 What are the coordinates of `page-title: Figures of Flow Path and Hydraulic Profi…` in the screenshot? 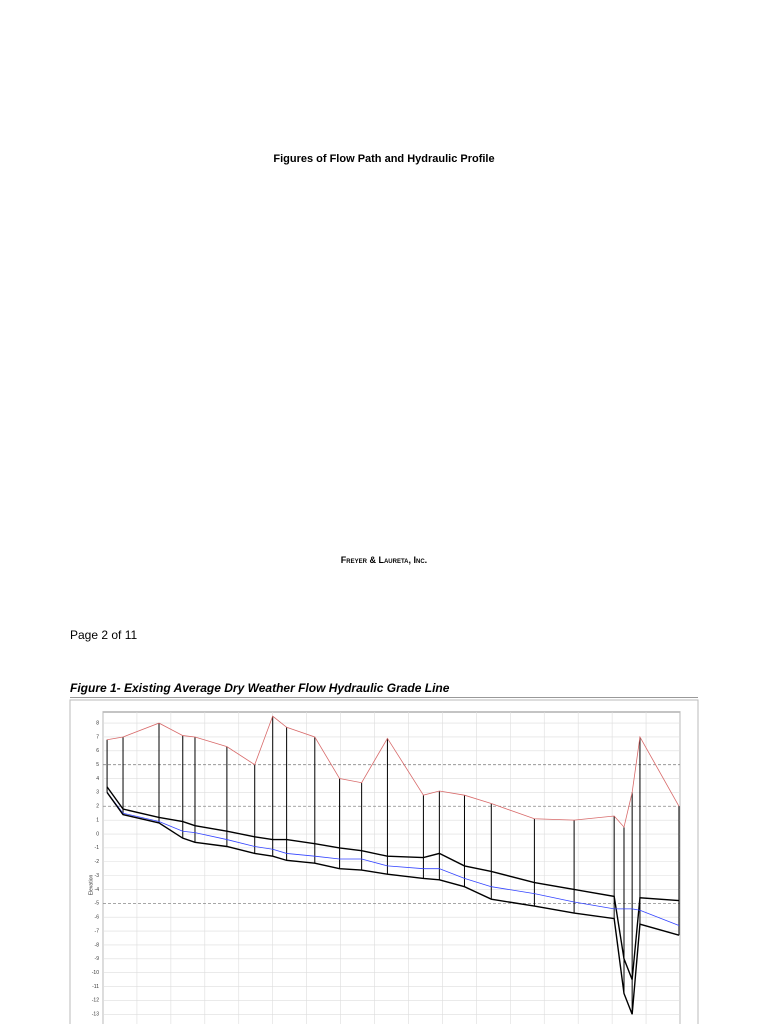 It's located at (384, 159).